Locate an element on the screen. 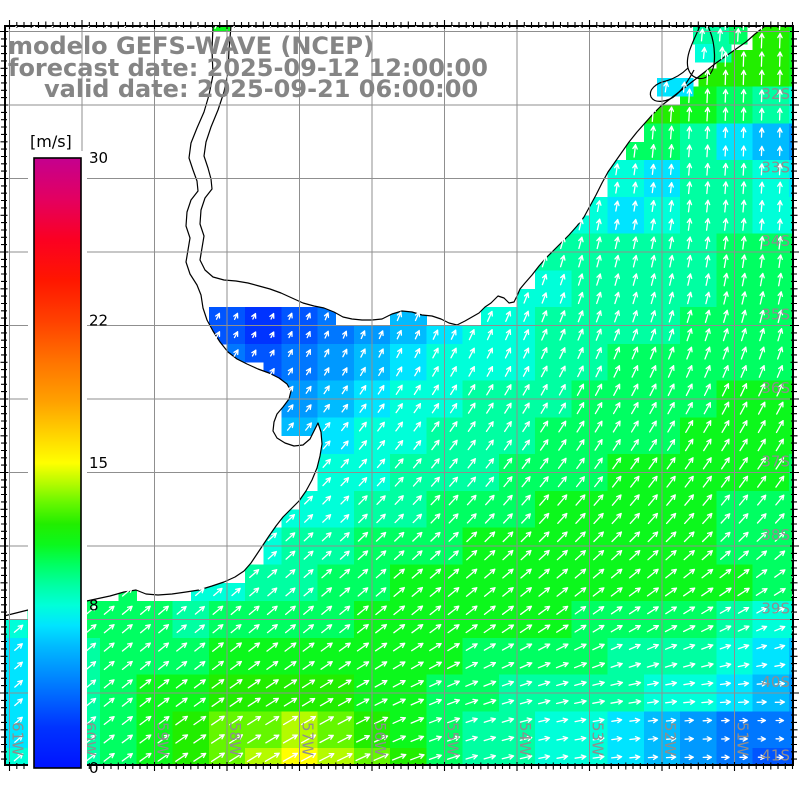 This screenshot has width=800, height=800. longitude-label-57W: 57W is located at coordinates (308, 739).